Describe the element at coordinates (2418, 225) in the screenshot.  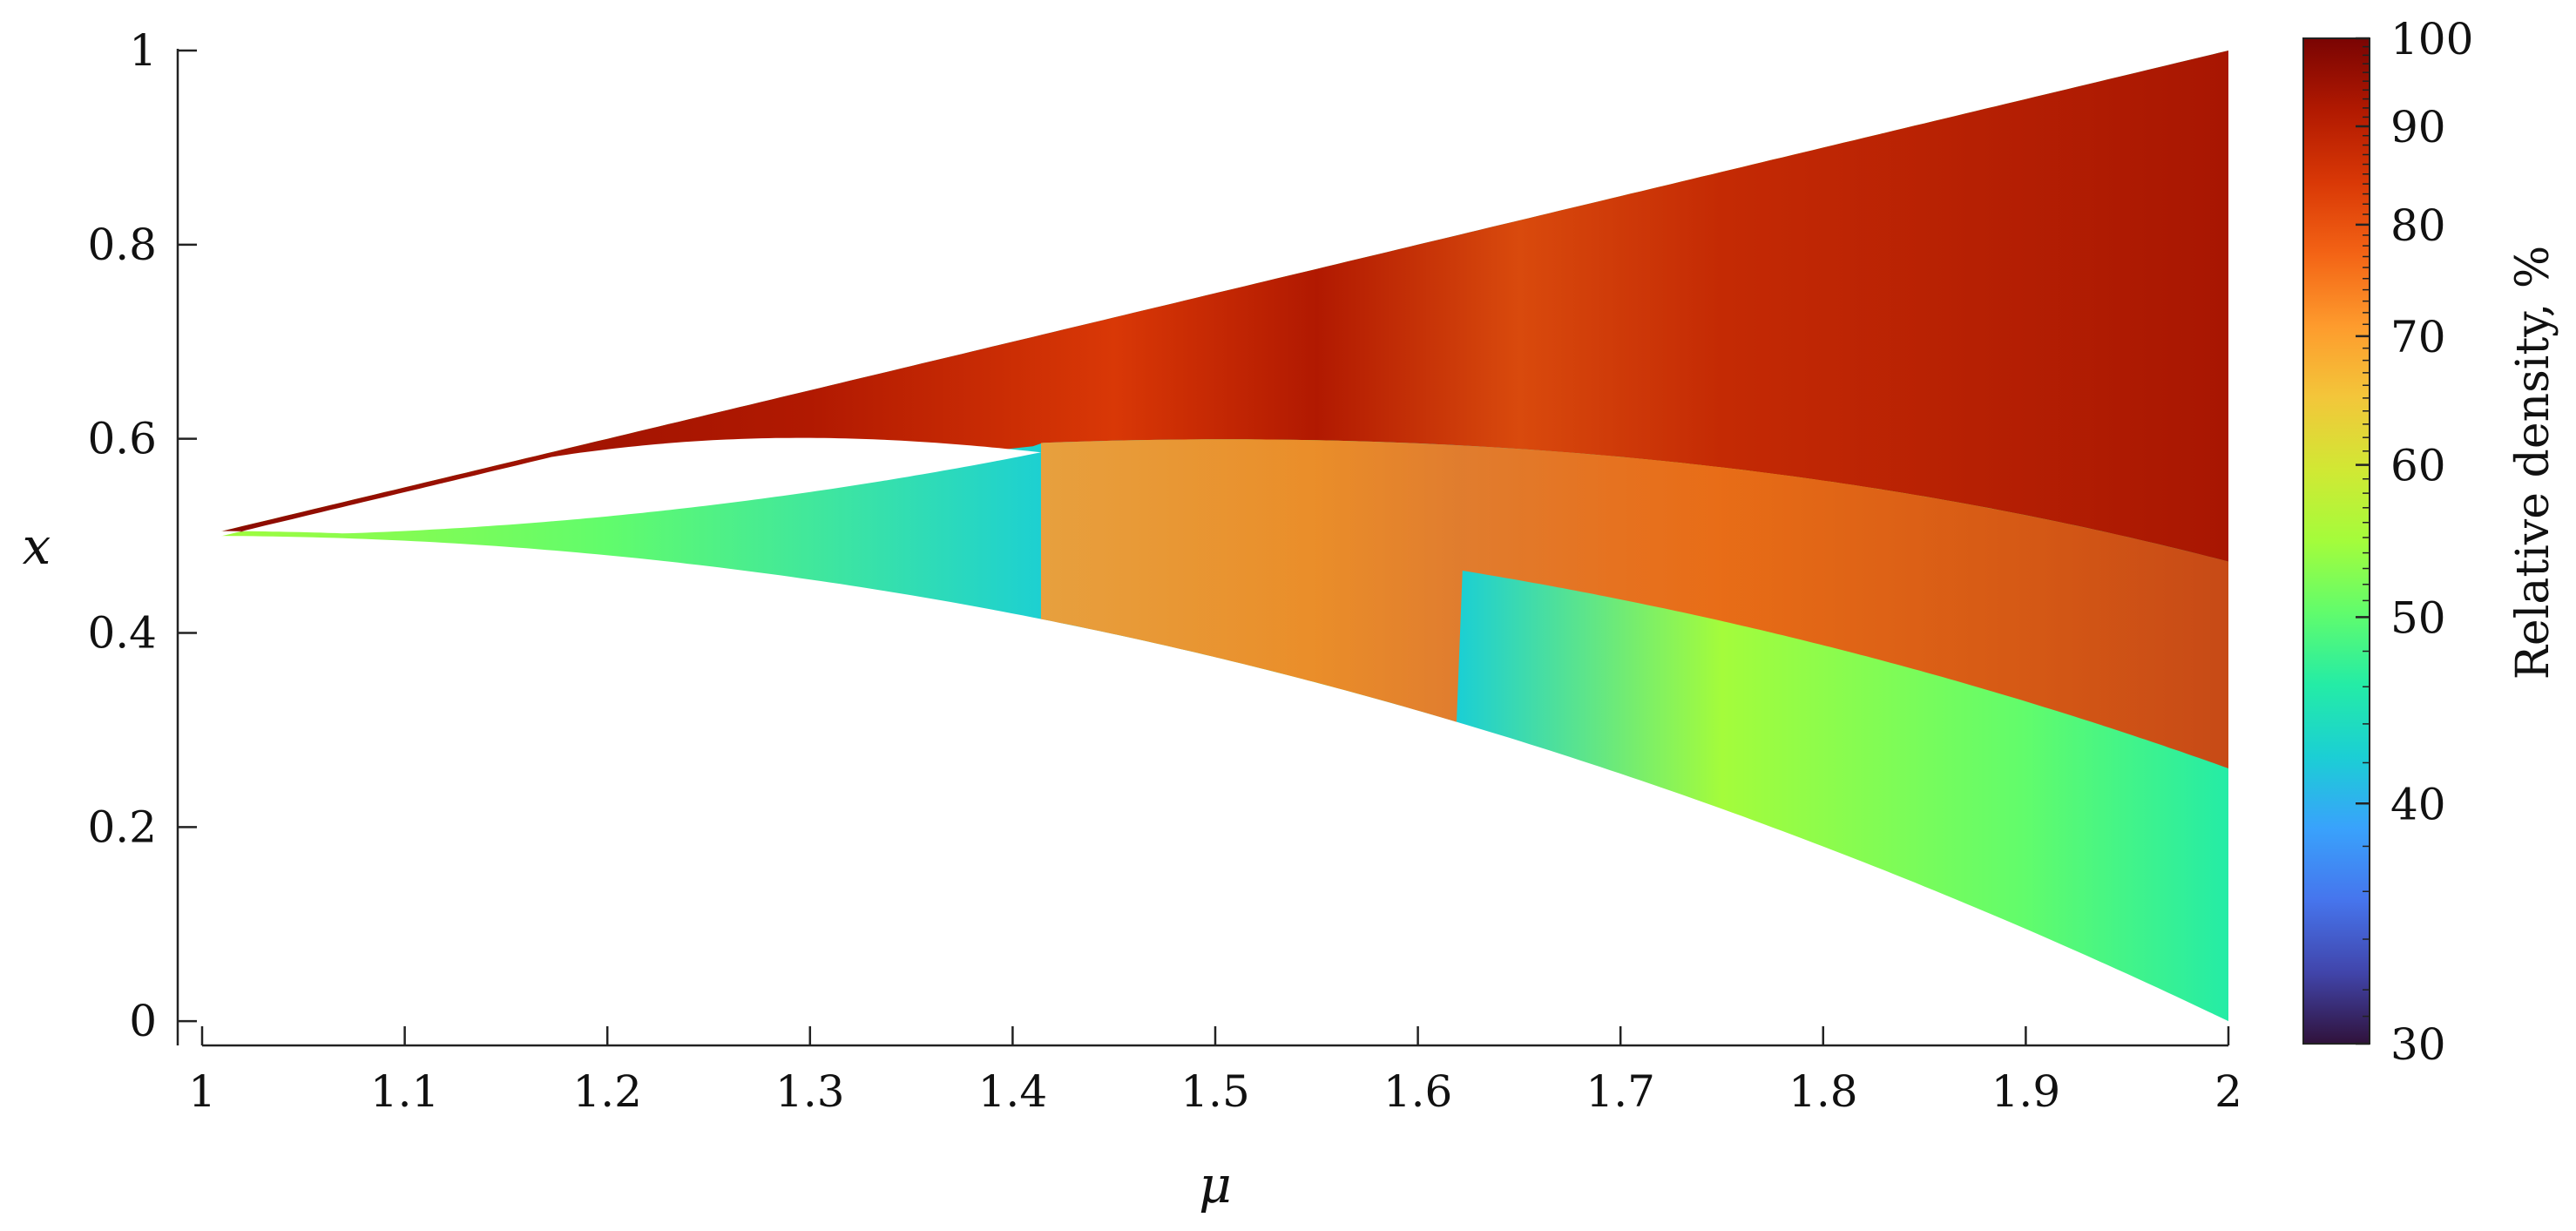
I see `colorbar-tick-label: 80` at that location.